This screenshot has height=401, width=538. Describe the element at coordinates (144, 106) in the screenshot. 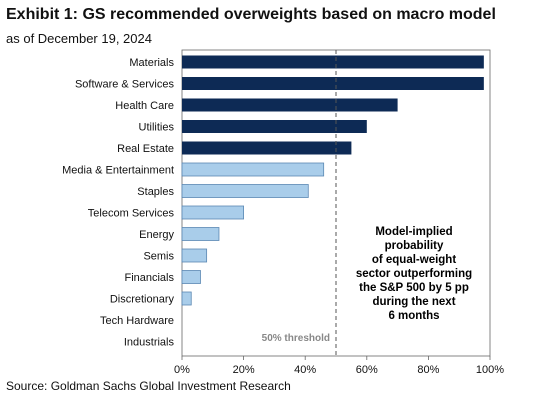

I see `category-label: Health Care` at that location.